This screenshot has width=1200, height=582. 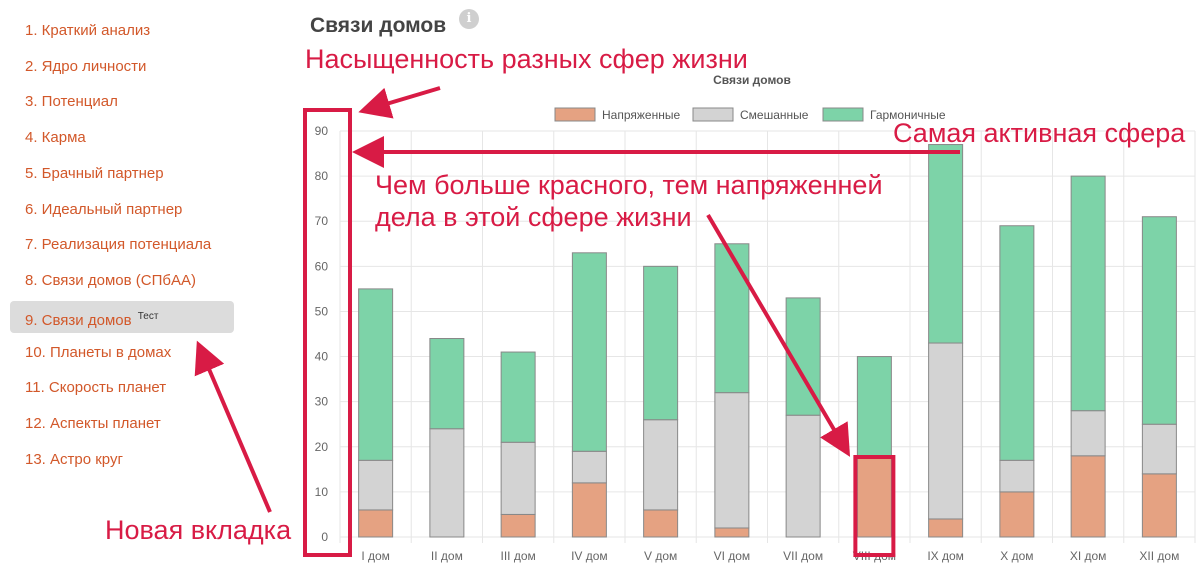 What do you see at coordinates (1016, 556) in the screenshot?
I see `x-tick-label: X дом` at bounding box center [1016, 556].